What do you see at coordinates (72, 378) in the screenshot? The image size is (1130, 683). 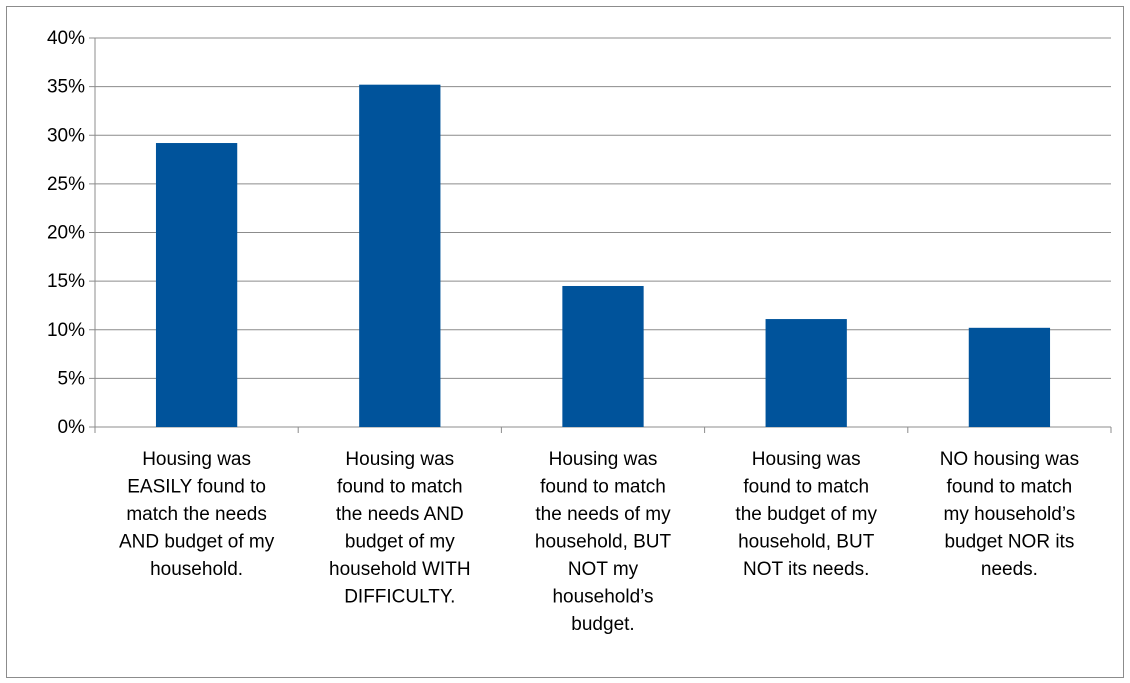 I see `y-tick-label: 5%` at bounding box center [72, 378].